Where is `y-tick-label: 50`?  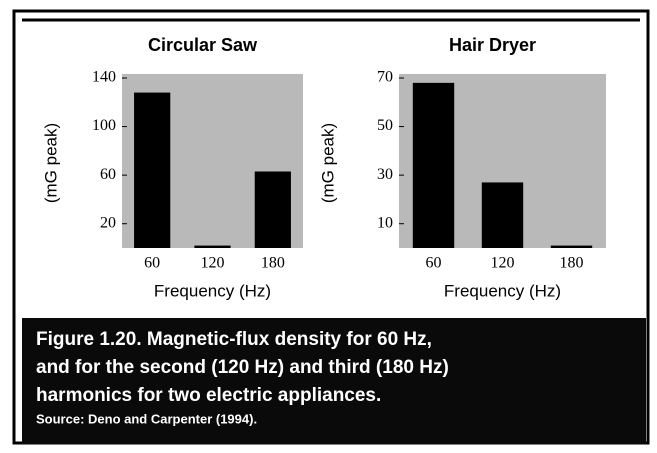 y-tick-label: 50 is located at coordinates (385, 125).